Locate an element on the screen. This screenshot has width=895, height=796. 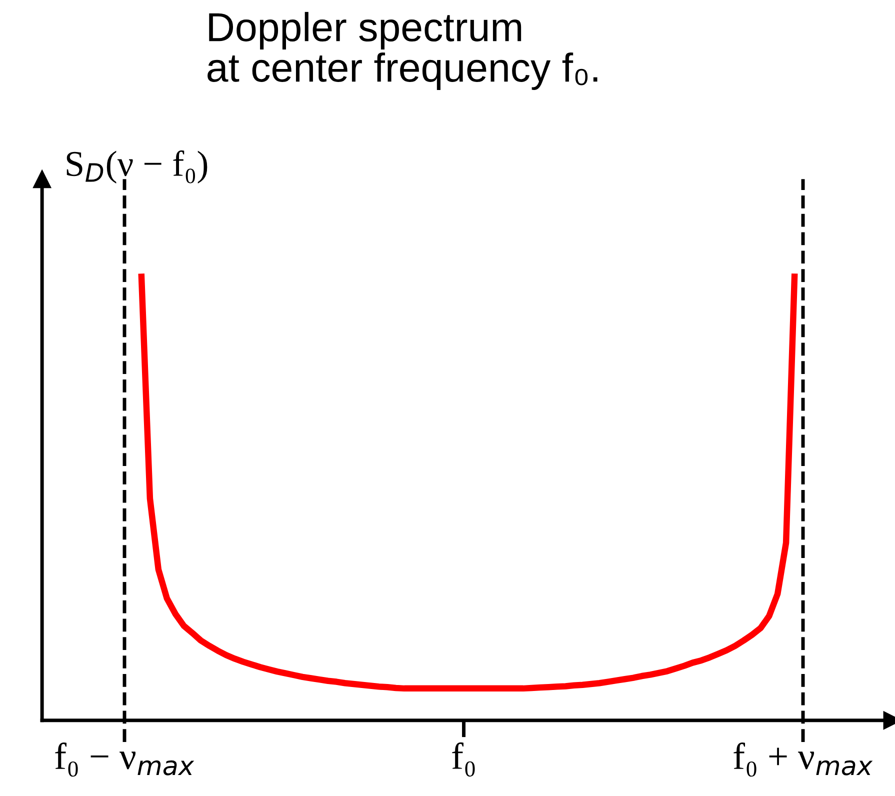
y-axis-title: S$_{D}$(ν − f₀) is located at coordinates (137, 167).